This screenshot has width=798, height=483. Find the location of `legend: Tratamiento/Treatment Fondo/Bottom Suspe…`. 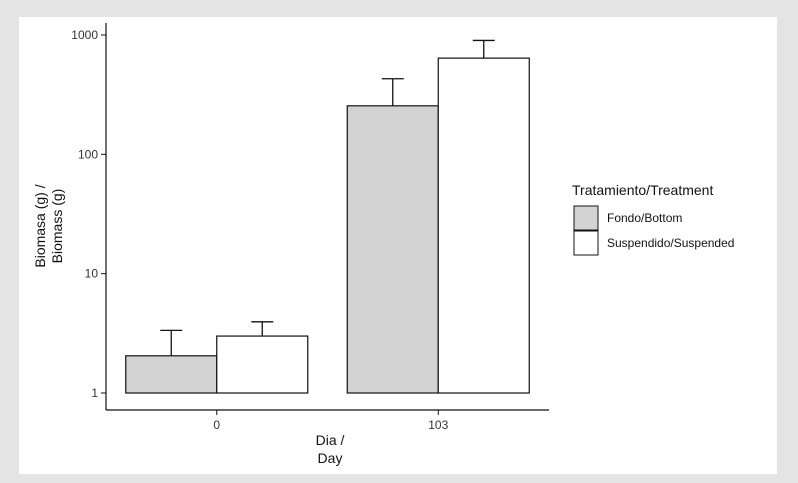

legend: Tratamiento/Treatment Fondo/Bottom Suspe… is located at coordinates (653, 219).